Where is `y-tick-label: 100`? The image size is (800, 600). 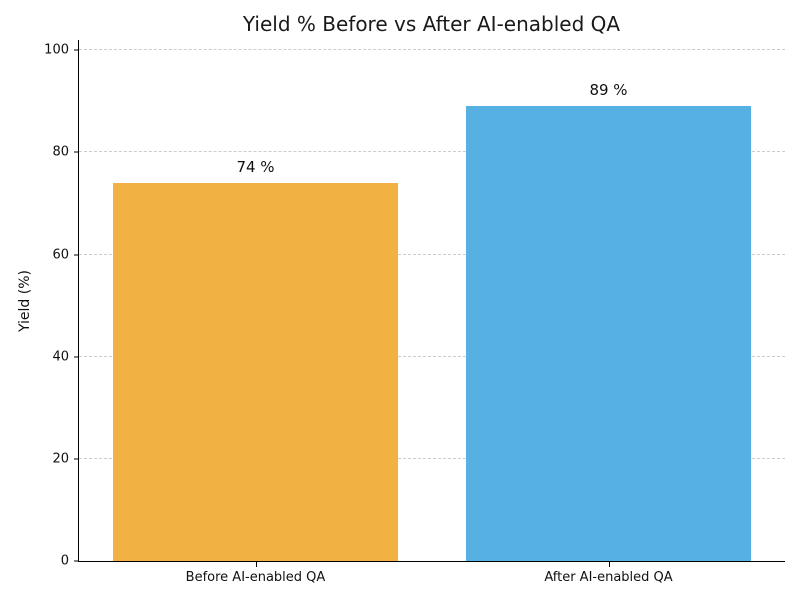 y-tick-label: 100 is located at coordinates (56, 50).